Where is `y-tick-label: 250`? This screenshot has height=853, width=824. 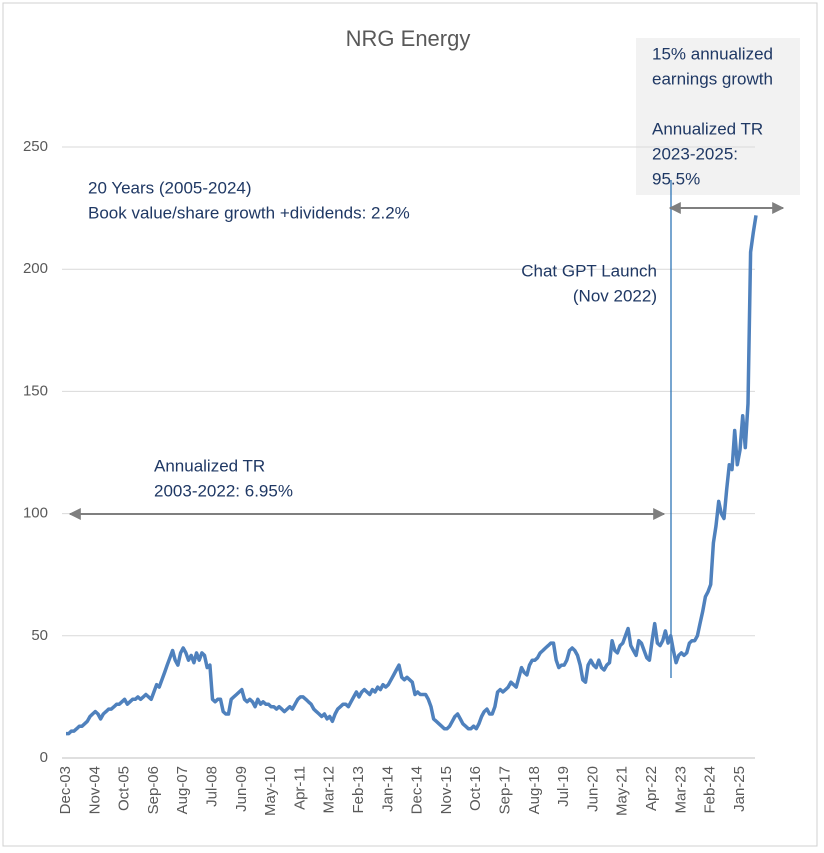
y-tick-label: 250 is located at coordinates (35, 146).